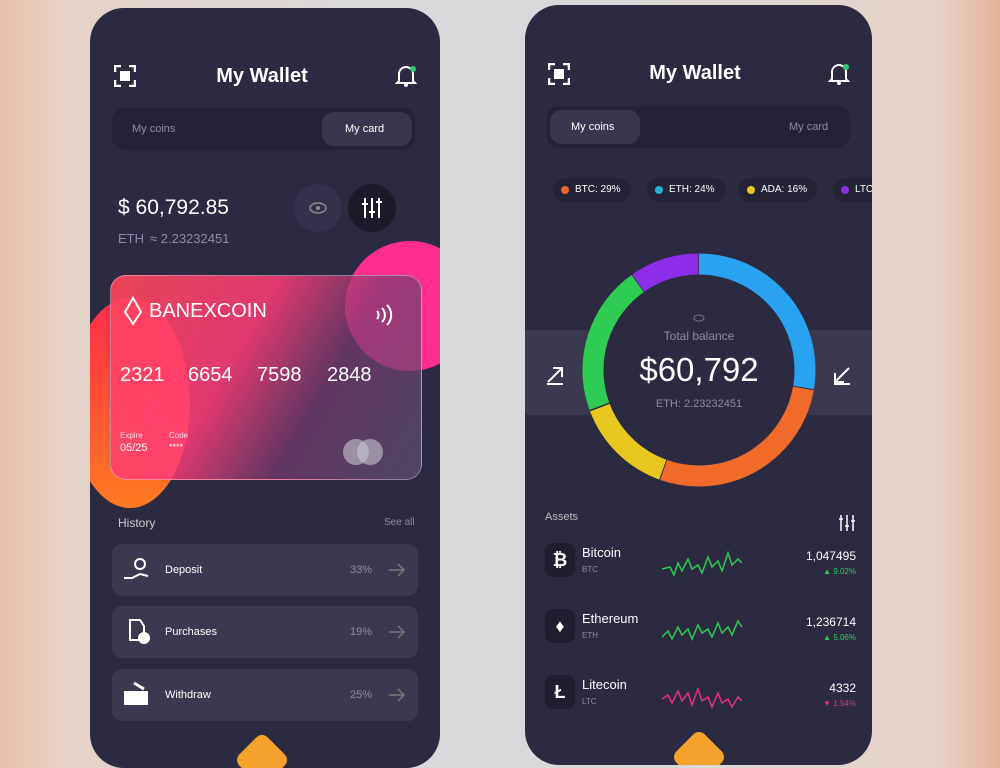 This screenshot has width=1000, height=768. I want to click on asset-symbol: LTC, so click(589, 701).